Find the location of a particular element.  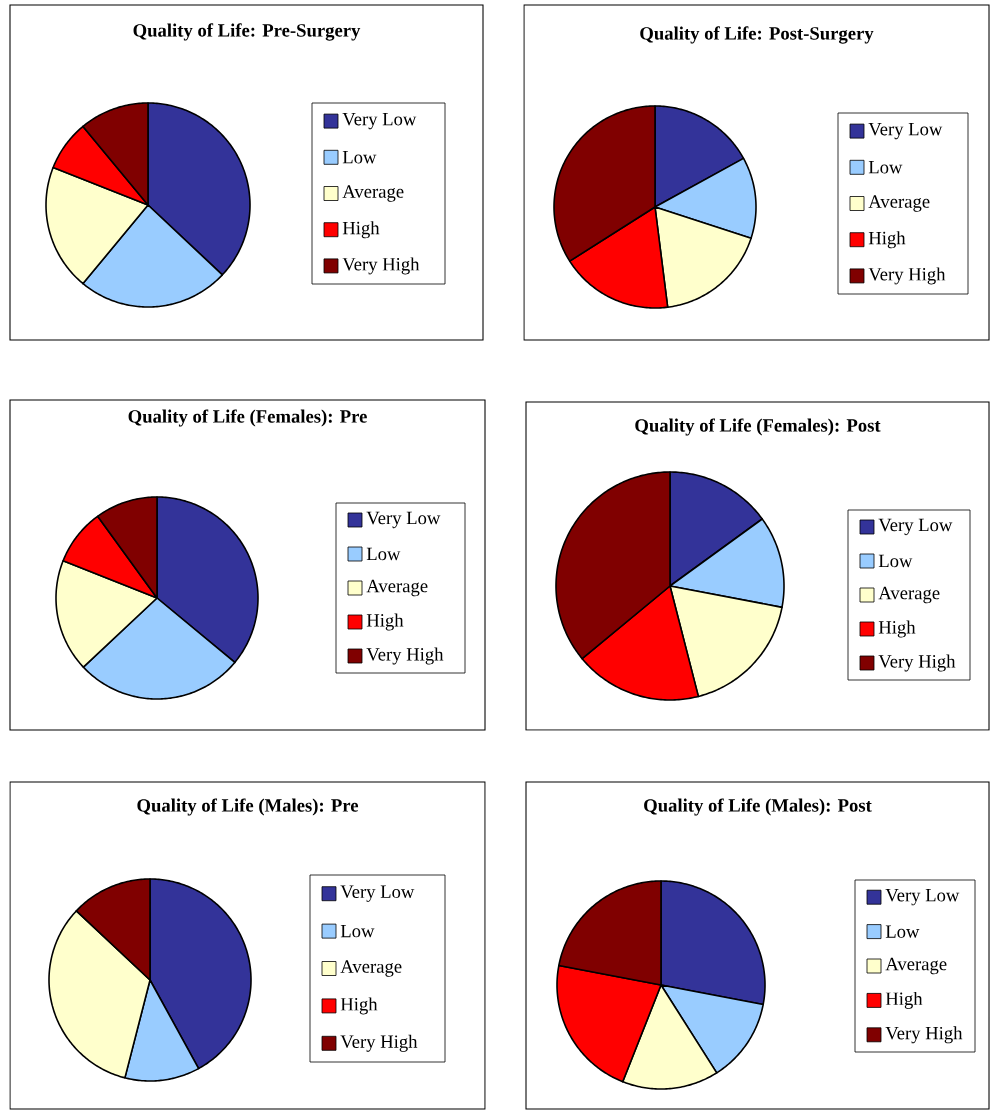

chart-title: Quality of Life: Post-Surgery is located at coordinates (757, 35).